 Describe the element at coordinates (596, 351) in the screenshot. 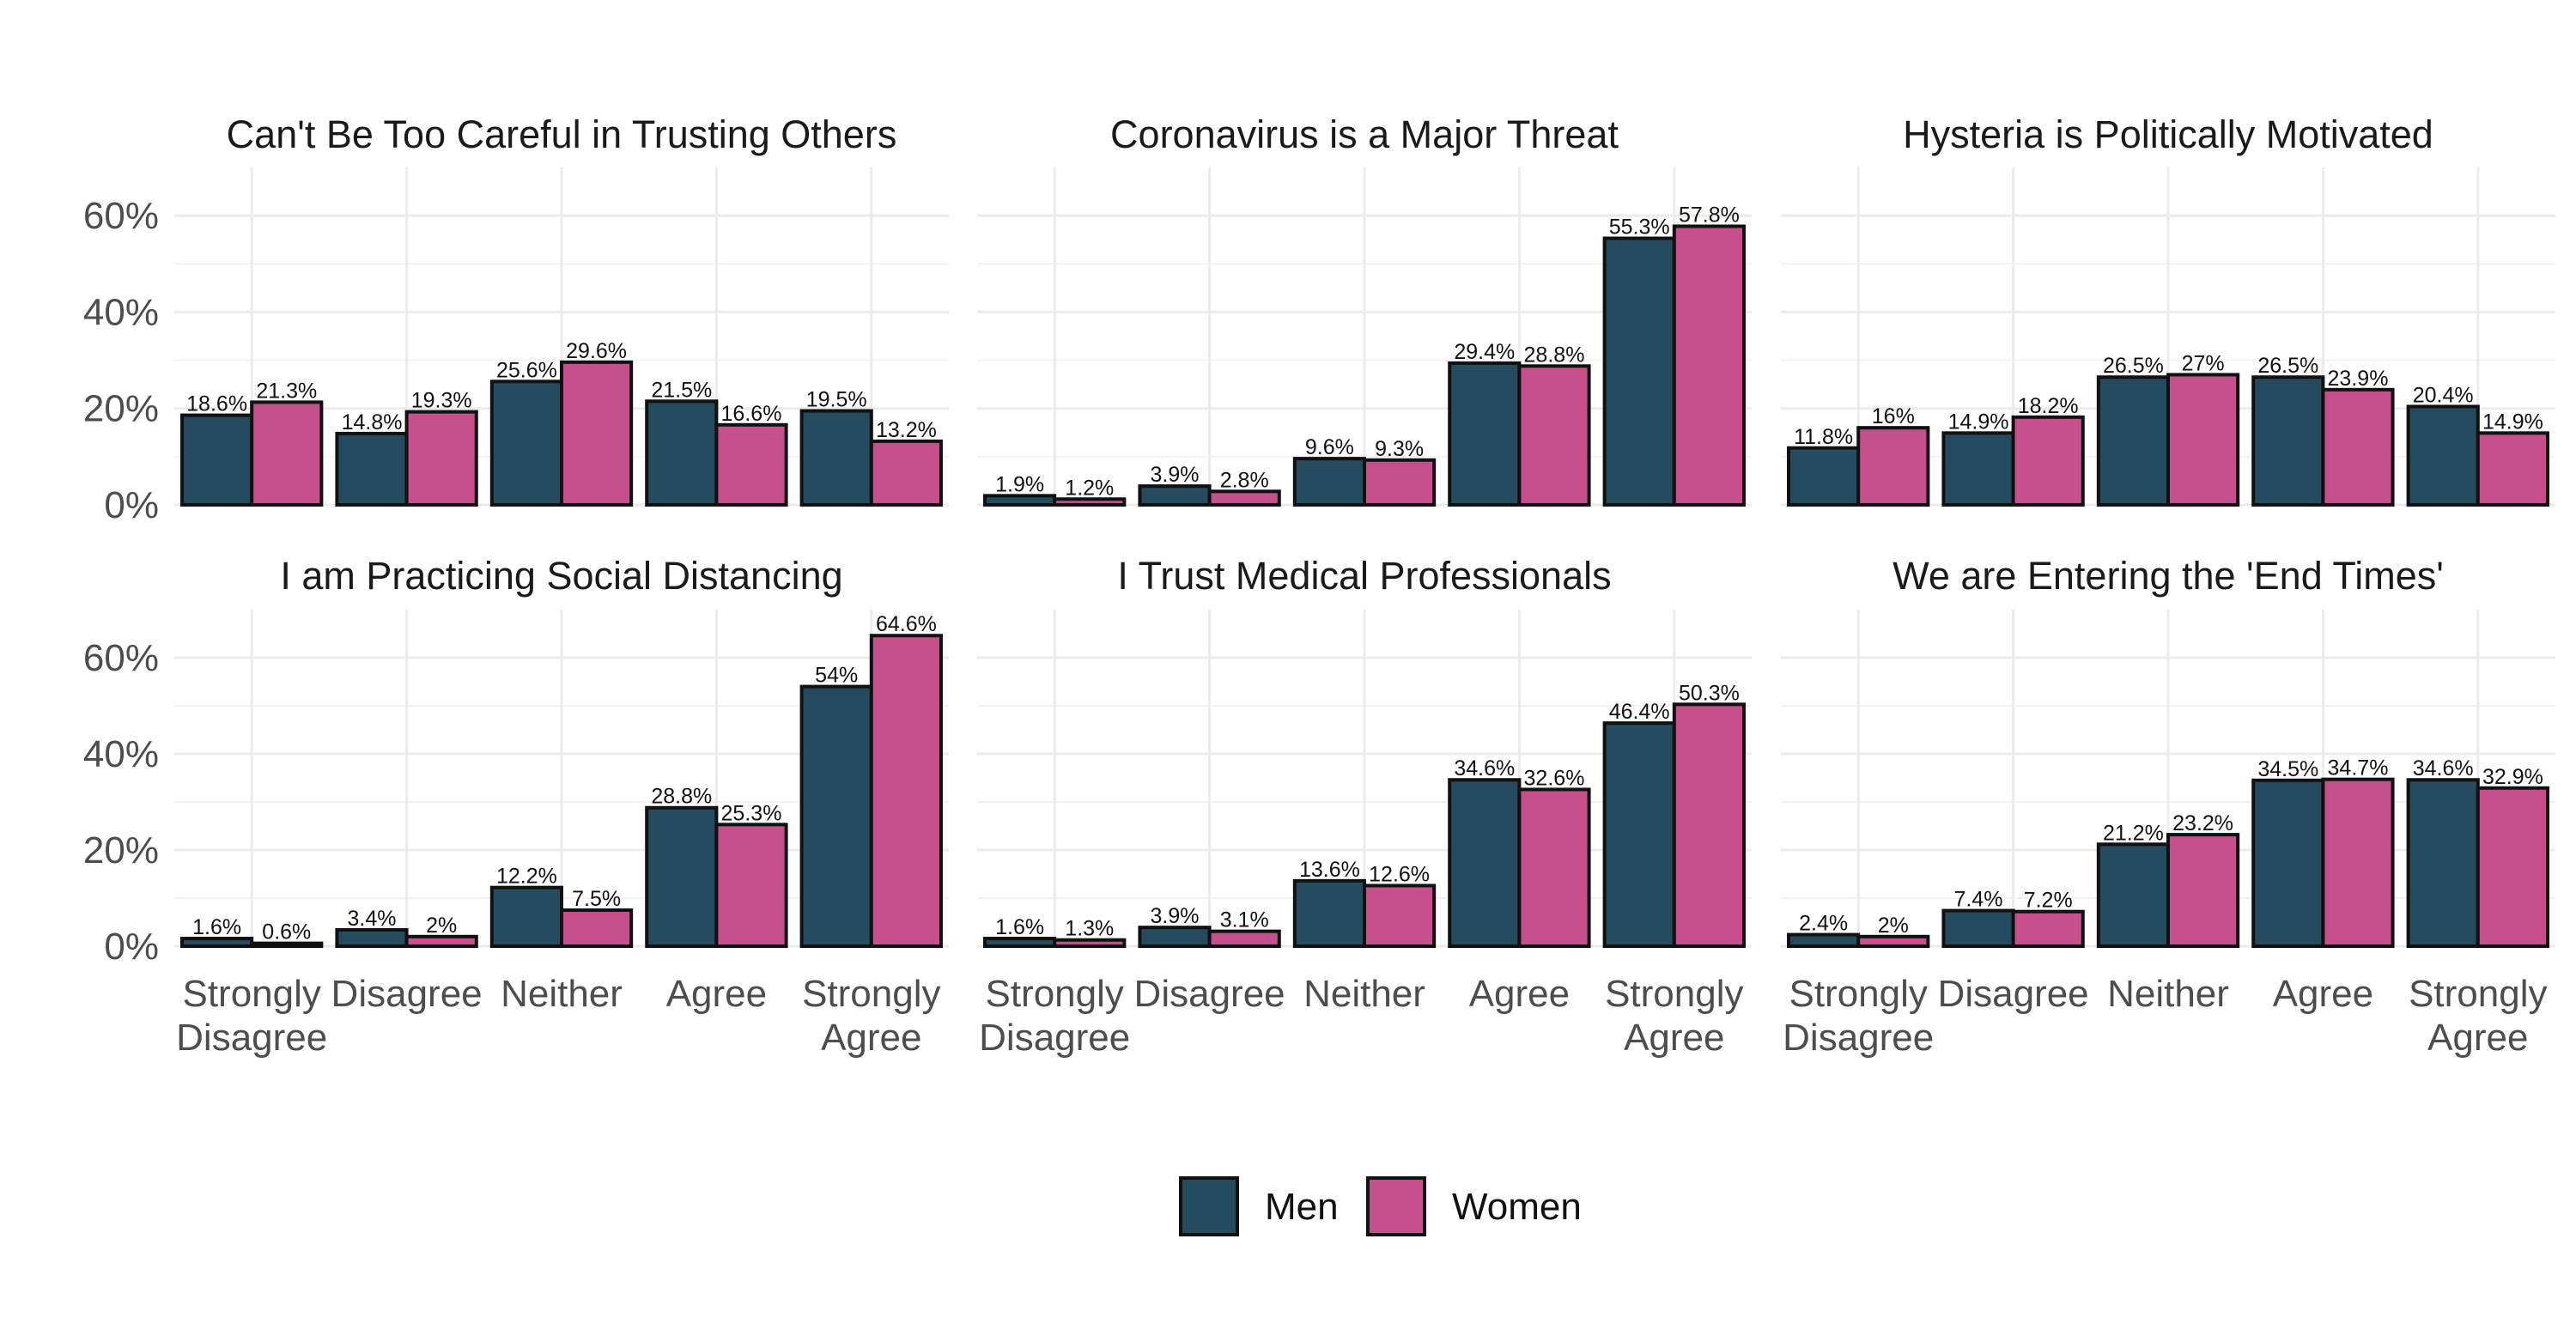

I see `data-label-women: 29.6%` at that location.